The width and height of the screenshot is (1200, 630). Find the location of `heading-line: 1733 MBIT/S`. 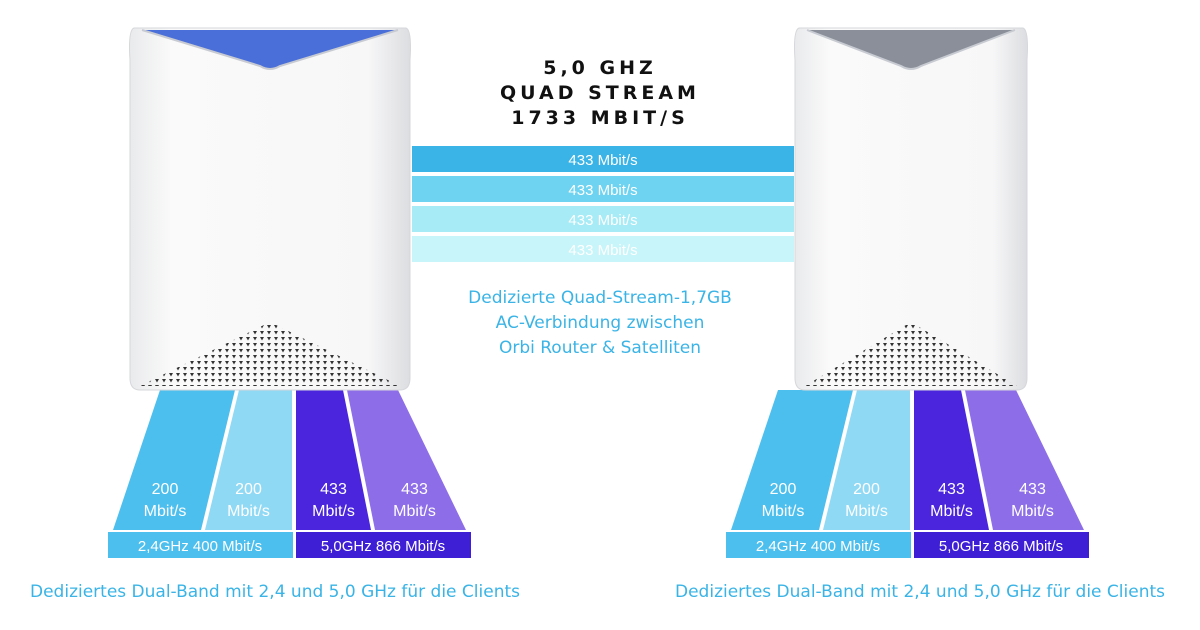

heading-line: 1733 MBIT/S is located at coordinates (600, 118).